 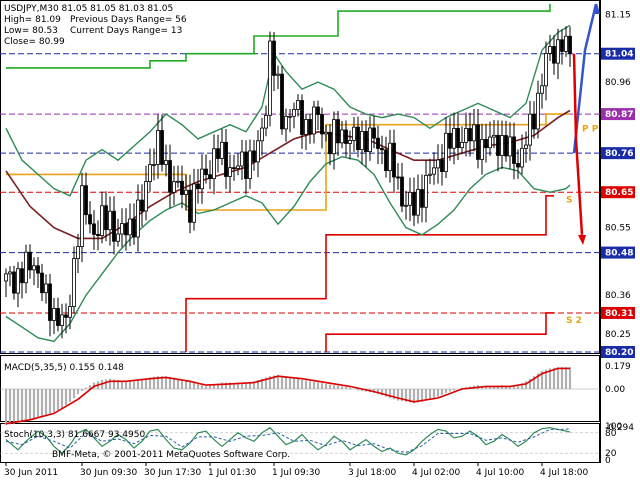 What do you see at coordinates (439, 332) in the screenshot?
I see `support-2-step-line` at bounding box center [439, 332].